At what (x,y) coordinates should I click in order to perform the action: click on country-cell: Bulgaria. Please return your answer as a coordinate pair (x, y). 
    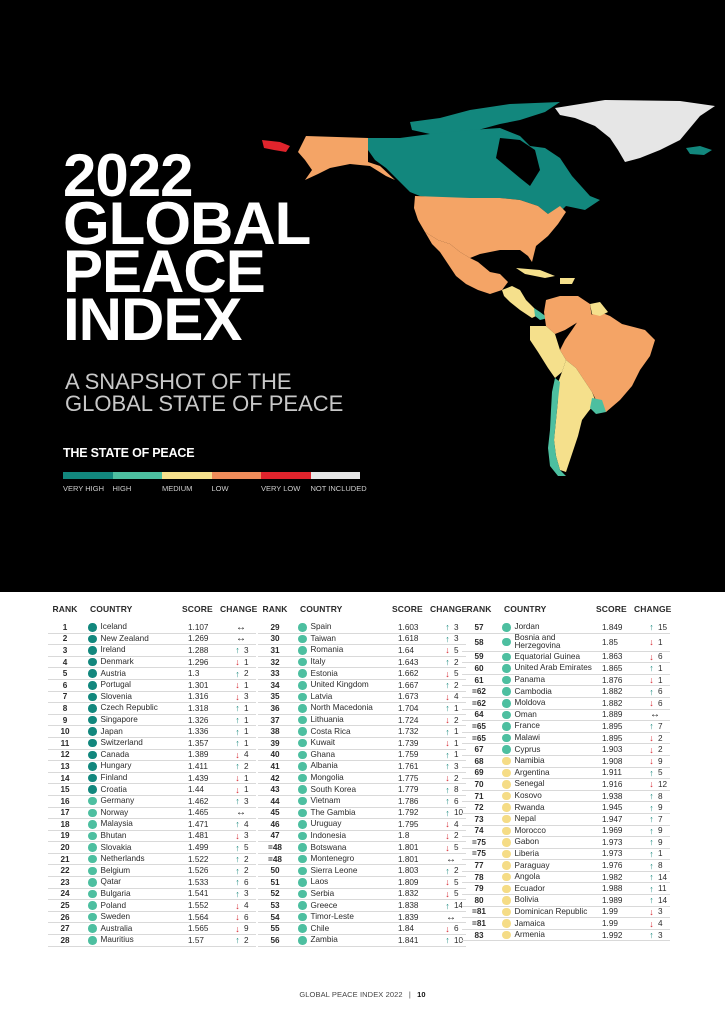
    Looking at the image, I should click on (132, 894).